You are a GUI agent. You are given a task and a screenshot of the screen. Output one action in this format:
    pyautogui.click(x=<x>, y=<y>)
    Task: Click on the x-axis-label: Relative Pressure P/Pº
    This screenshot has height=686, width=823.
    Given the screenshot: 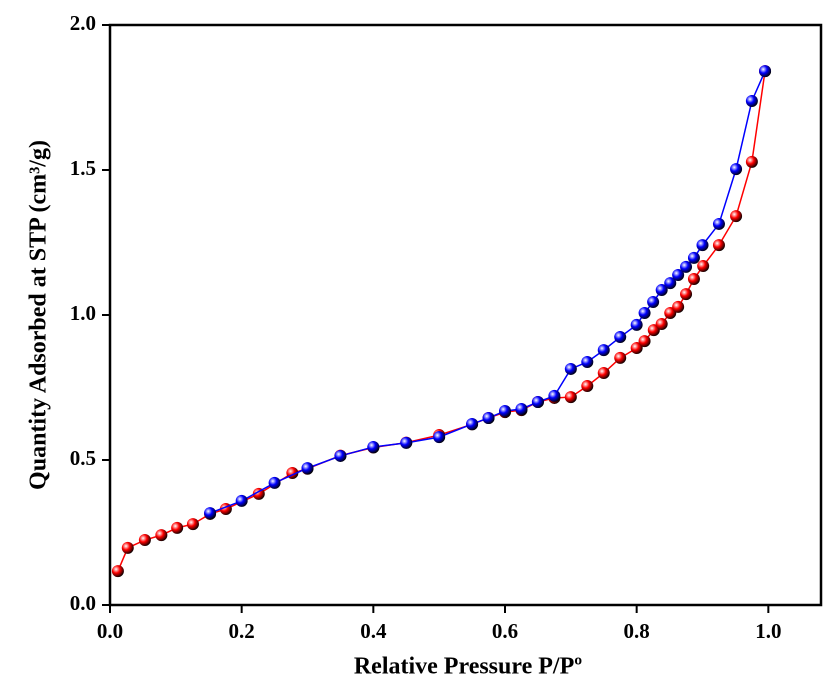 What is the action you would take?
    pyautogui.click(x=468, y=667)
    